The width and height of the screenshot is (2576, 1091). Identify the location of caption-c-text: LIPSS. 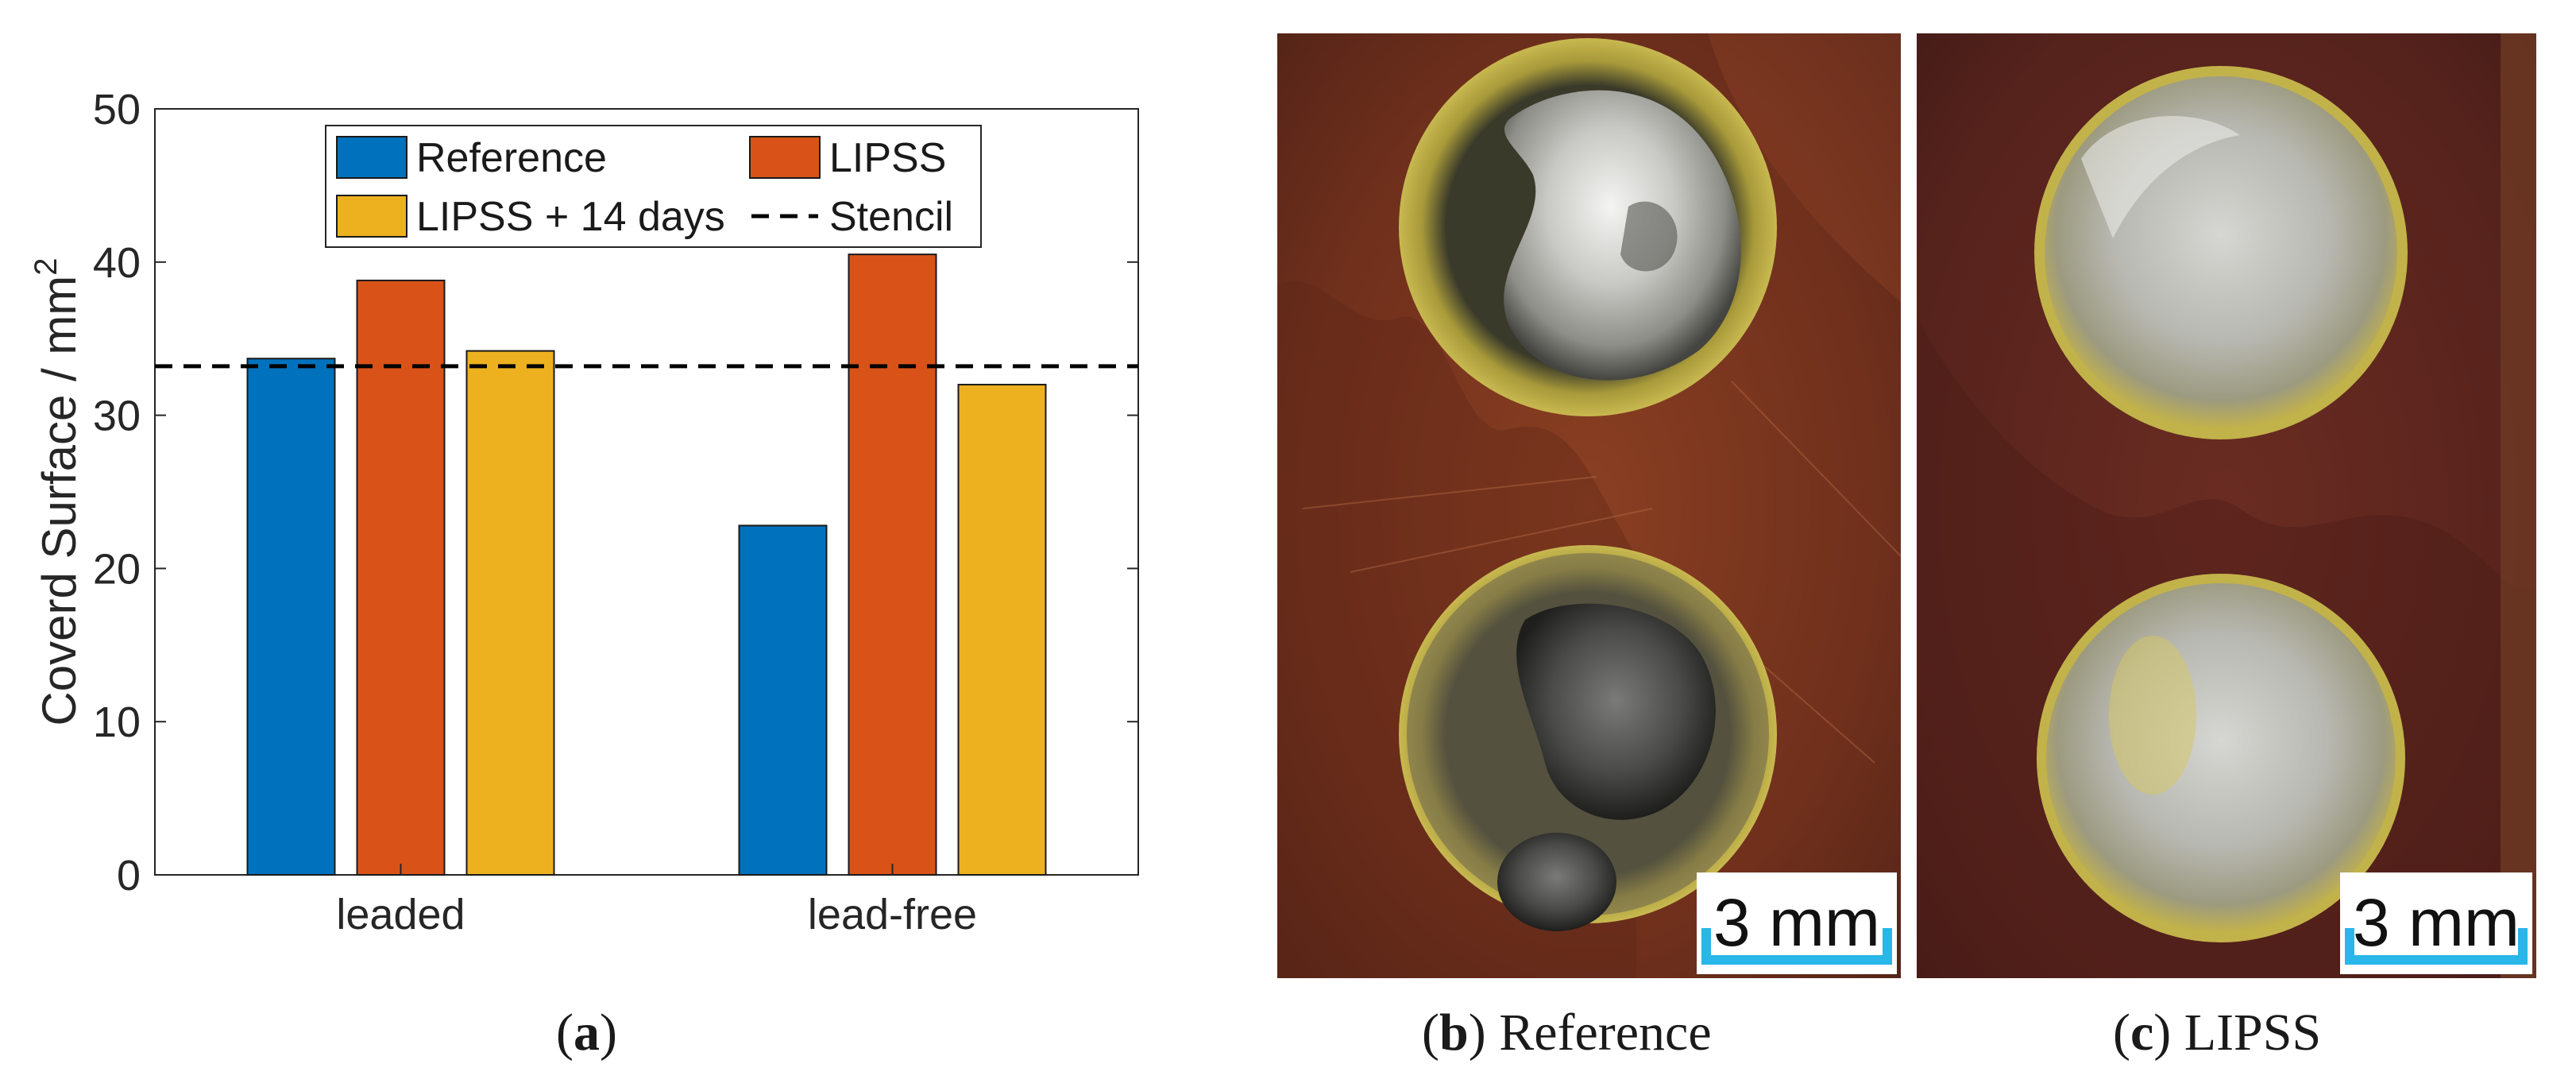
(2253, 1033).